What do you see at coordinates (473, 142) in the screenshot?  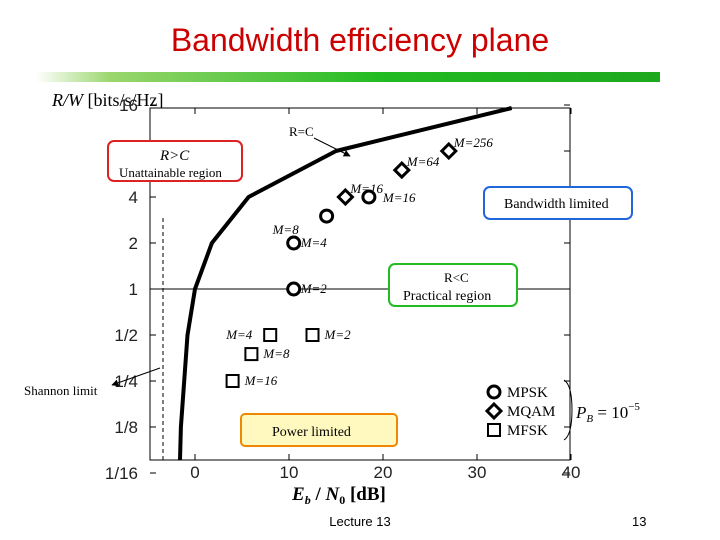 I see `mqam-label: M=256` at bounding box center [473, 142].